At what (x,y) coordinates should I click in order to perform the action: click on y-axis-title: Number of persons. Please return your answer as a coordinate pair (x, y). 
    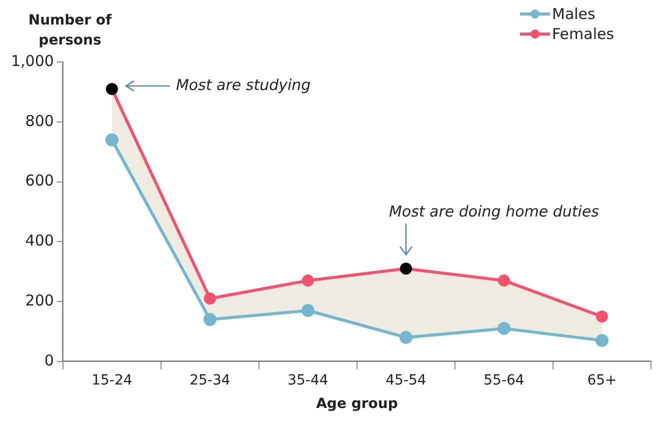
    Looking at the image, I should click on (70, 30).